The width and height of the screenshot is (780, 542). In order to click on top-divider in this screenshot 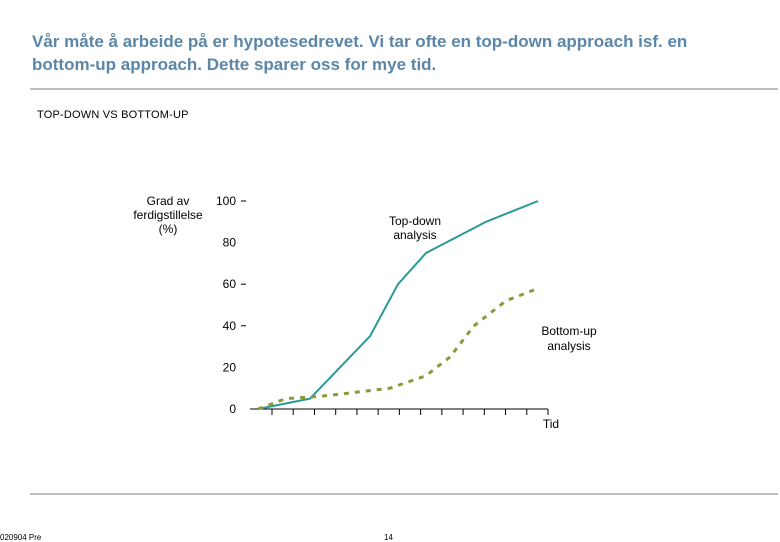, I will do `click(404, 89)`.